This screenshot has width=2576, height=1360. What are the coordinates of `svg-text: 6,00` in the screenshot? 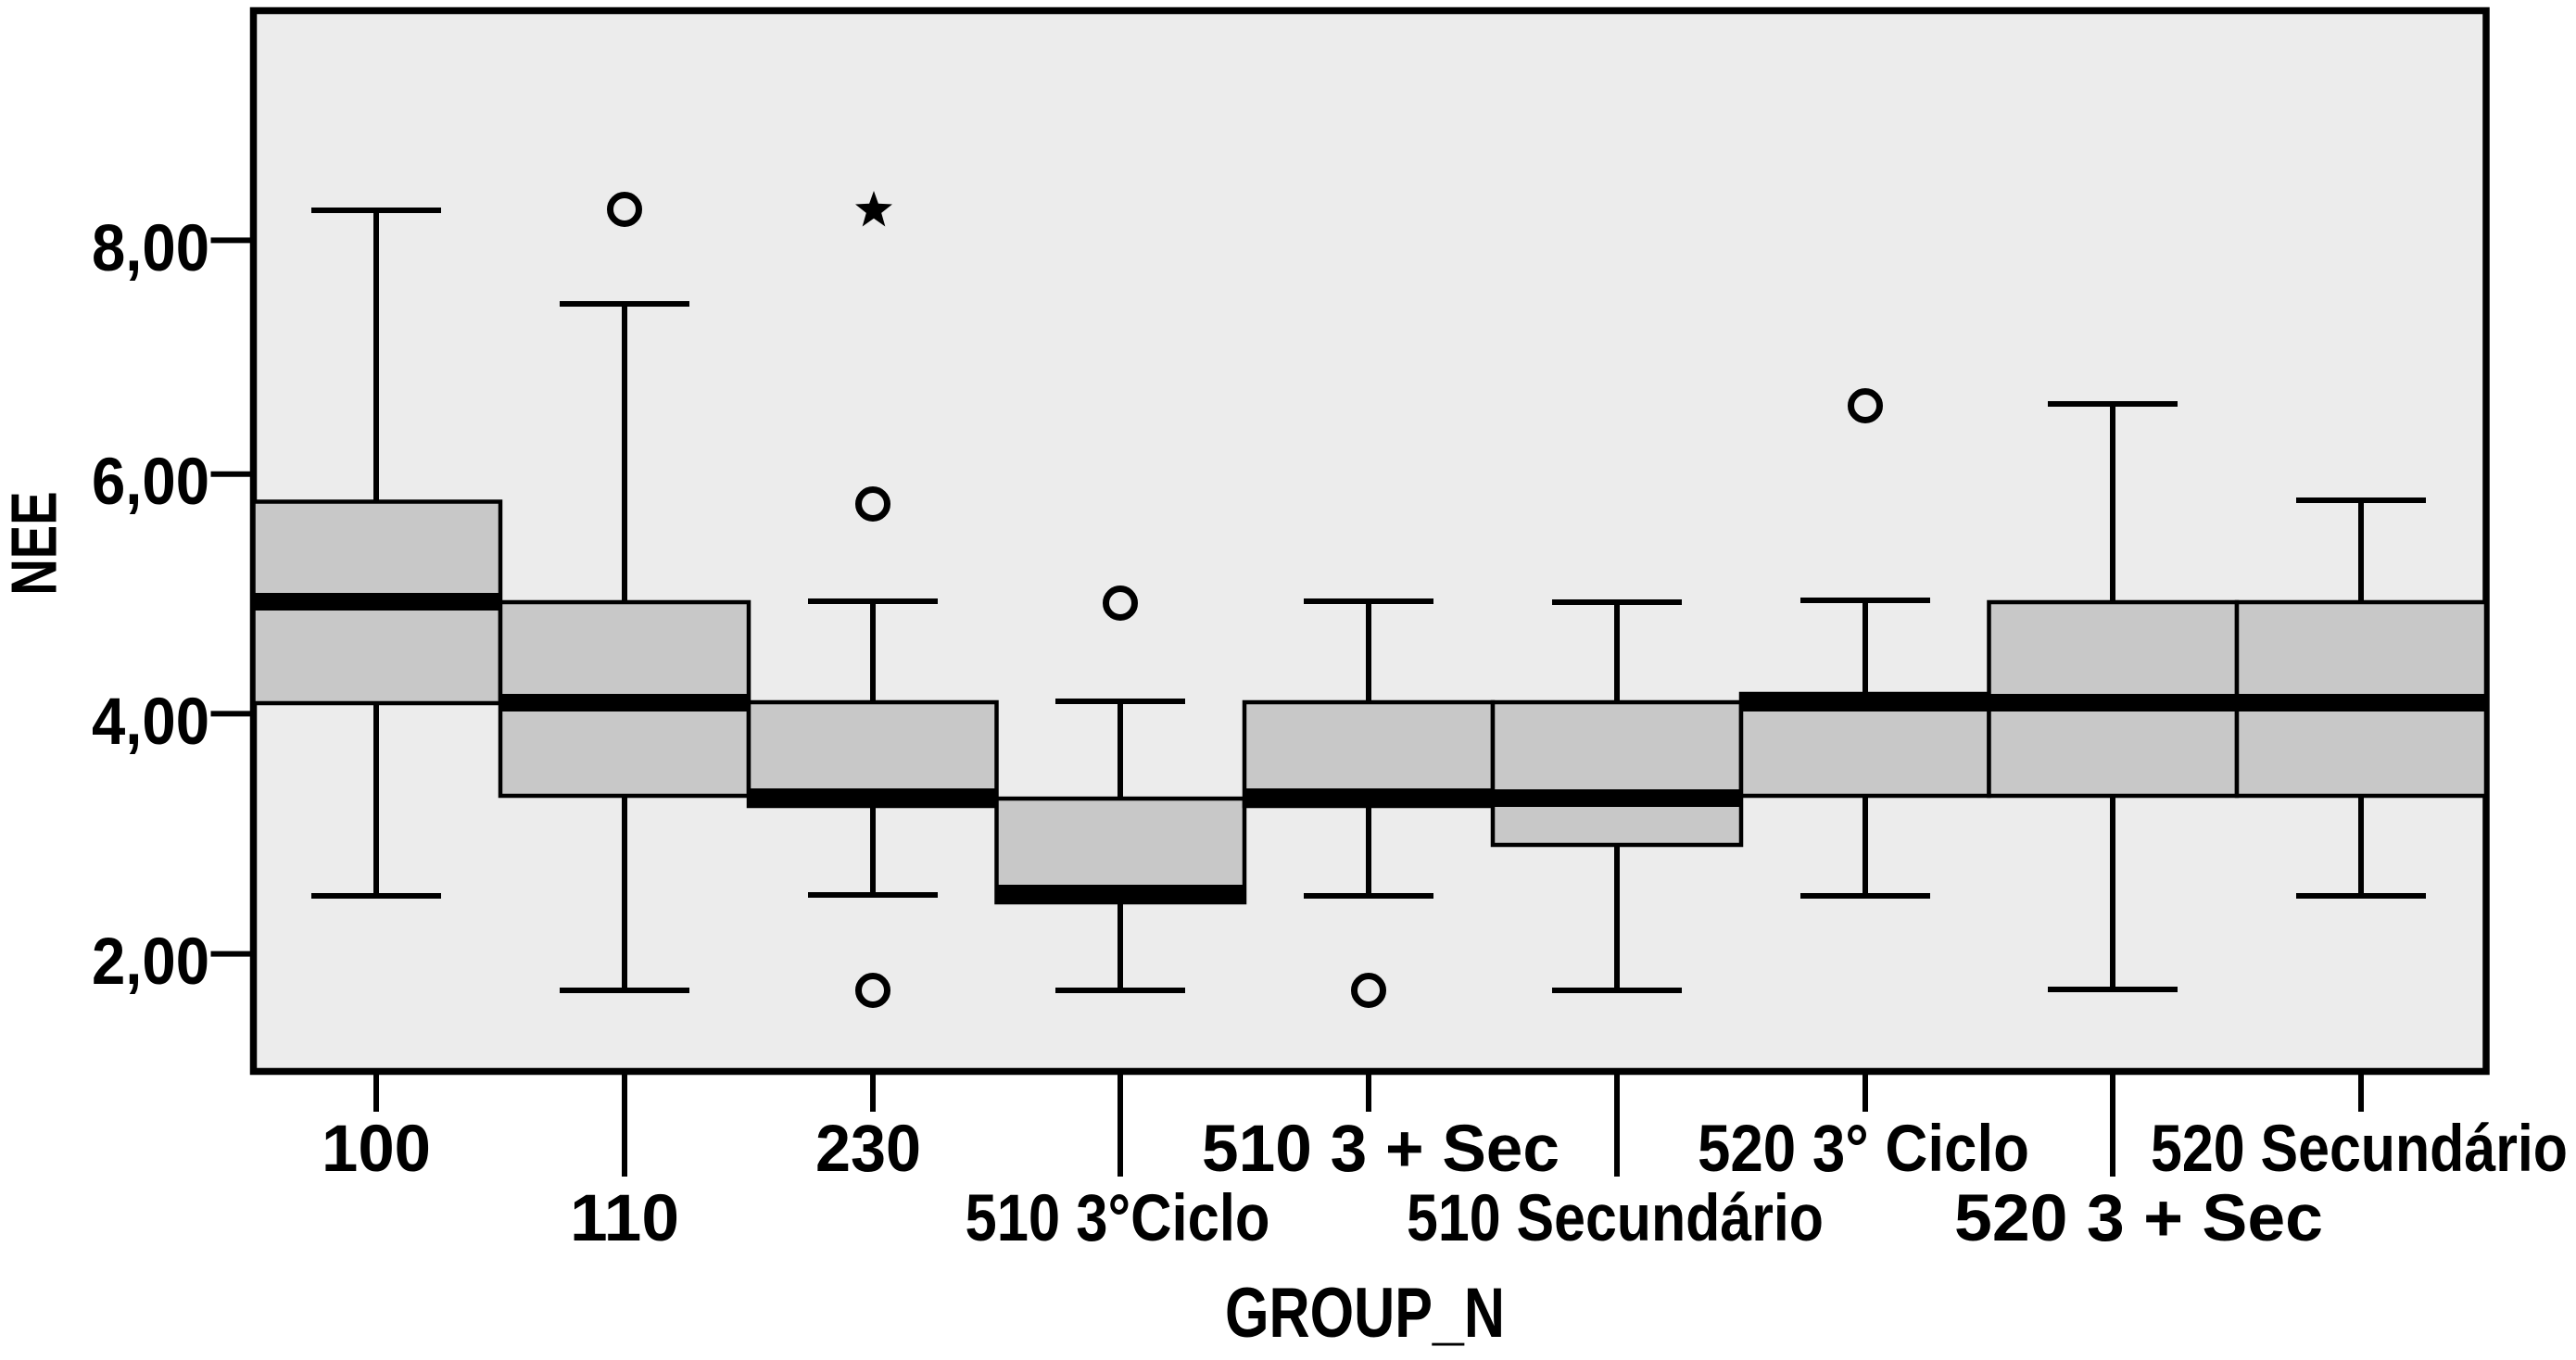 It's located at (150, 482).